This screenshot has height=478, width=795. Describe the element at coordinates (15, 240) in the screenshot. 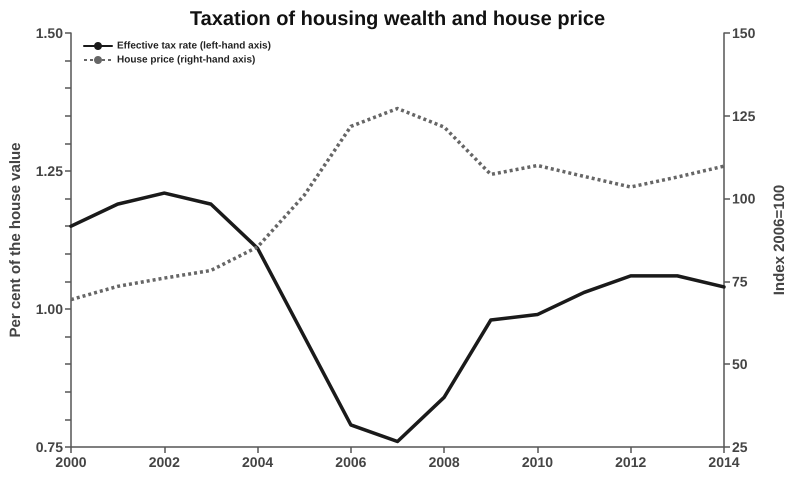

I see `y-axis-title: Per cent of the house value` at that location.